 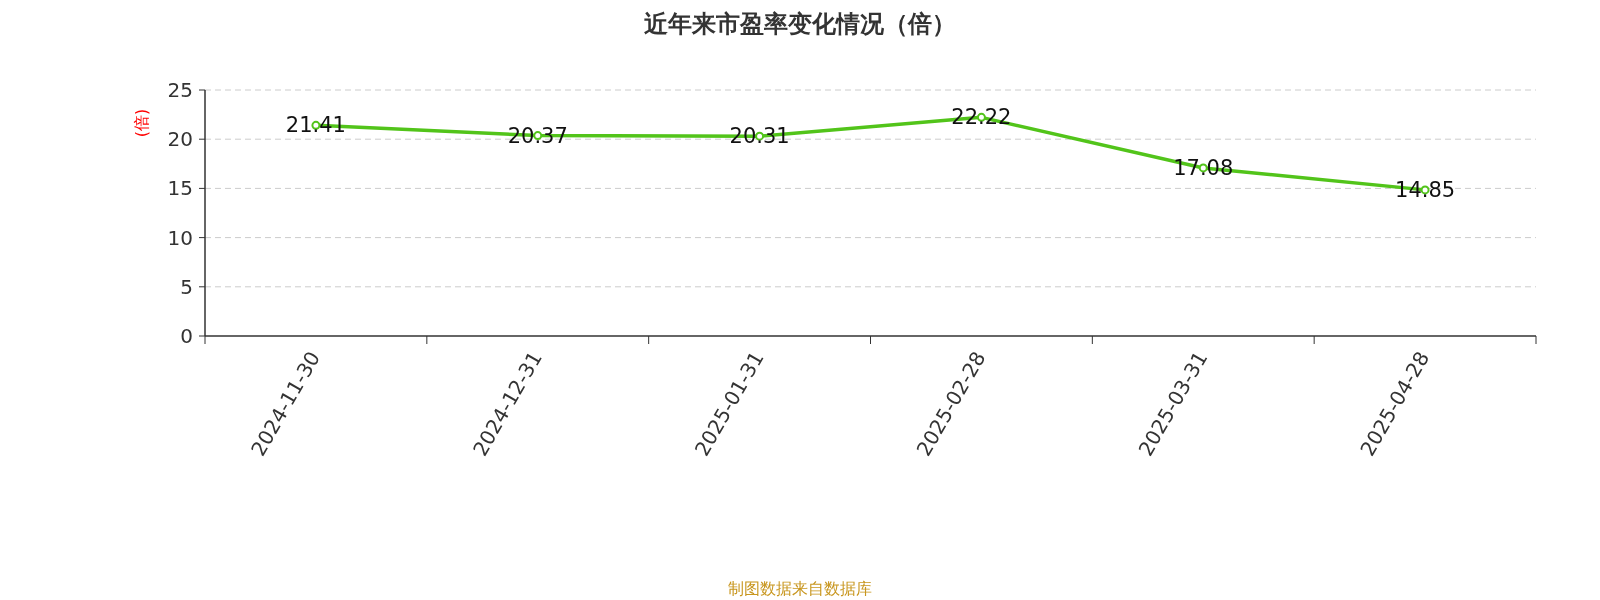 What do you see at coordinates (1425, 189) in the screenshot?
I see `data-label: 14.85` at bounding box center [1425, 189].